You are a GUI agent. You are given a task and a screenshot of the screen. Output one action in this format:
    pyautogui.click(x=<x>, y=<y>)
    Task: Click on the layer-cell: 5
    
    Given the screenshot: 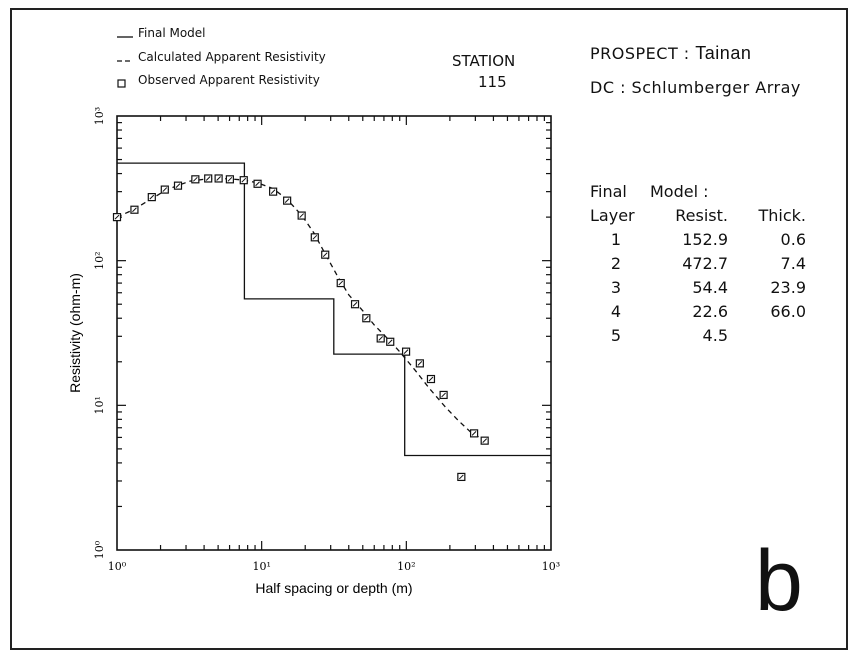 What is the action you would take?
    pyautogui.click(x=616, y=335)
    